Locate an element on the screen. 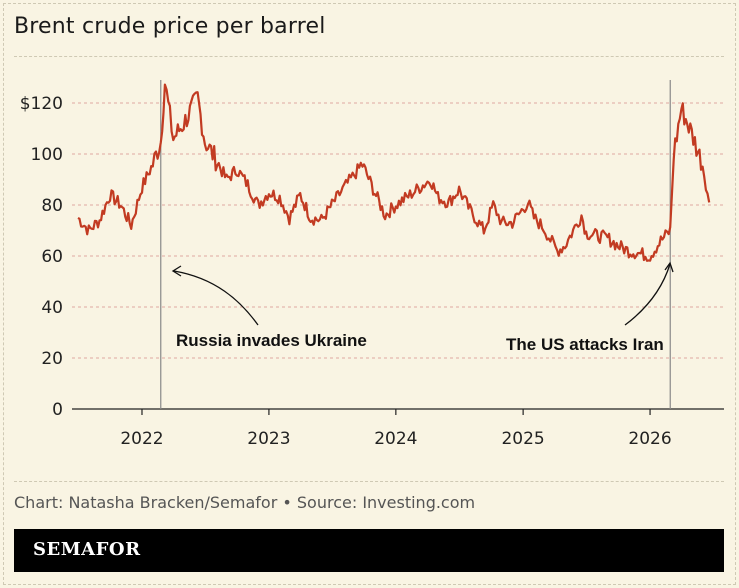 The width and height of the screenshot is (739, 588). brand-bar: SEMAFOR is located at coordinates (369, 550).